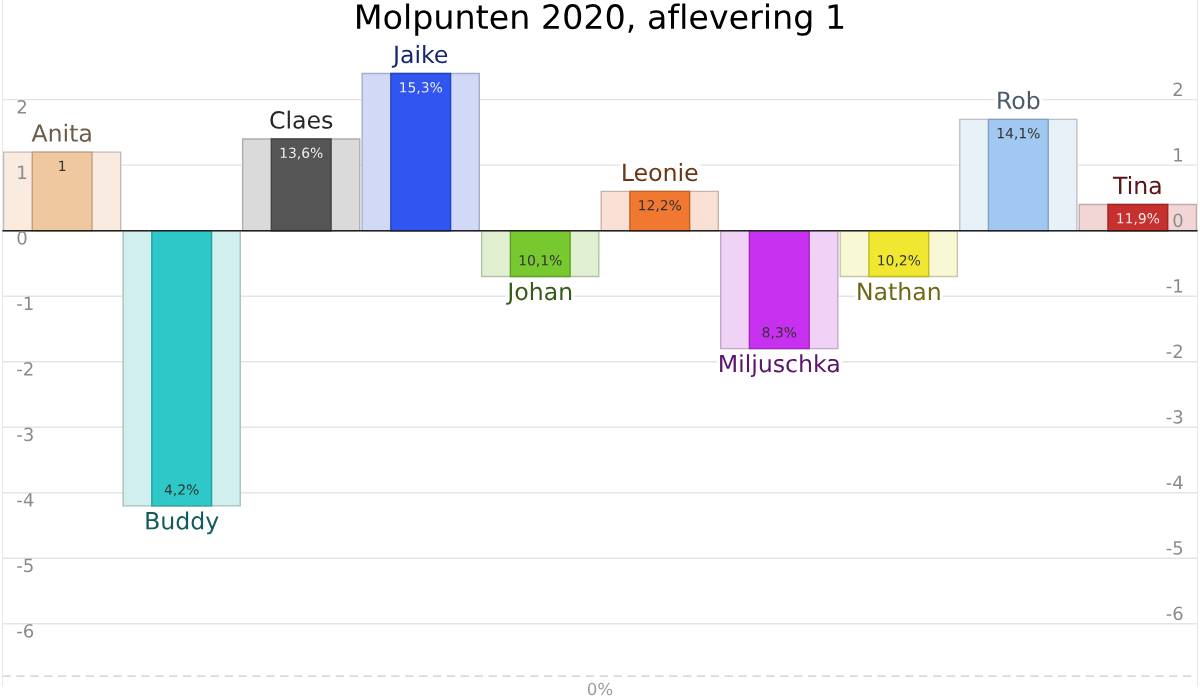 The width and height of the screenshot is (1200, 700). Describe the element at coordinates (779, 366) in the screenshot. I see `x-tick-label: Miljuschka` at that location.